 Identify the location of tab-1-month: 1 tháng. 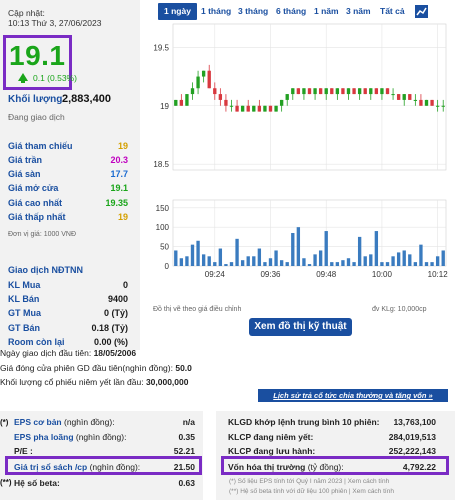
(216, 11).